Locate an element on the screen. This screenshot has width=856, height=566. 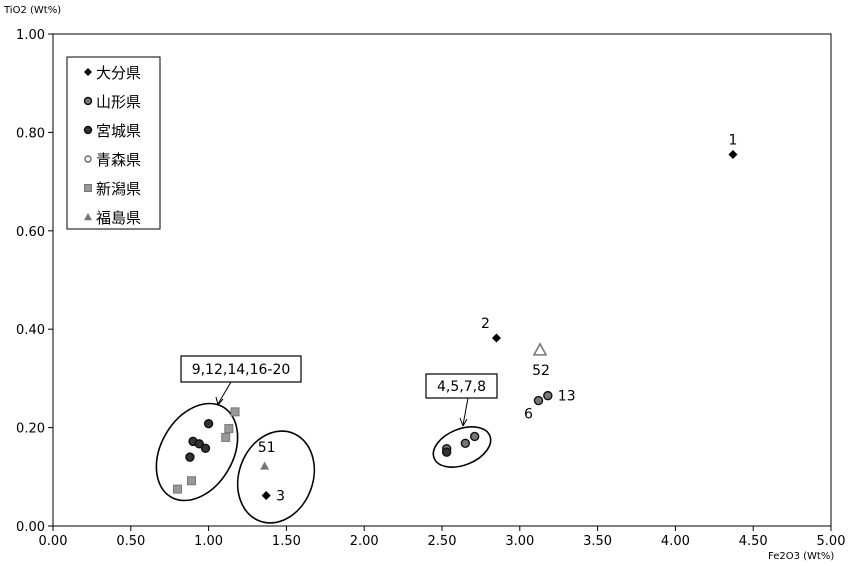
y-tick-label: 0.80 is located at coordinates (30, 133).